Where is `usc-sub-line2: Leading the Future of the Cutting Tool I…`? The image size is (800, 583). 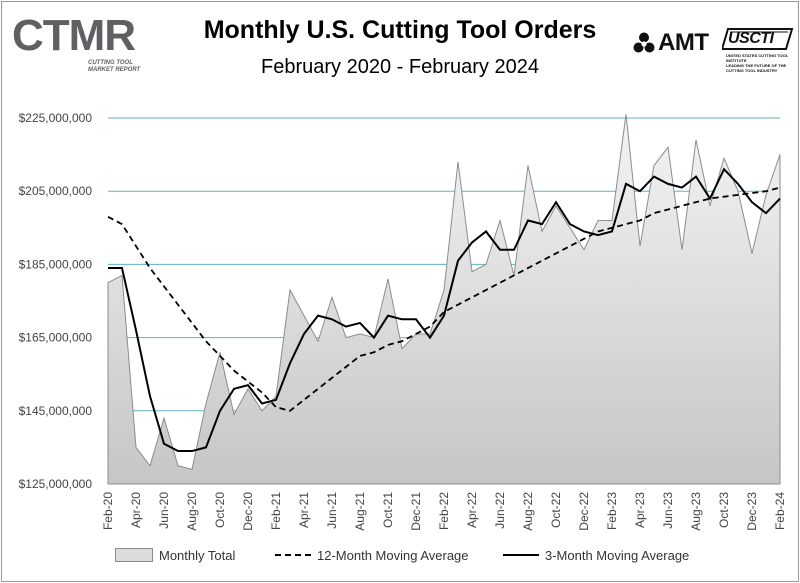 usc-sub-line2: Leading the Future of the Cutting Tool I… is located at coordinates (756, 68).